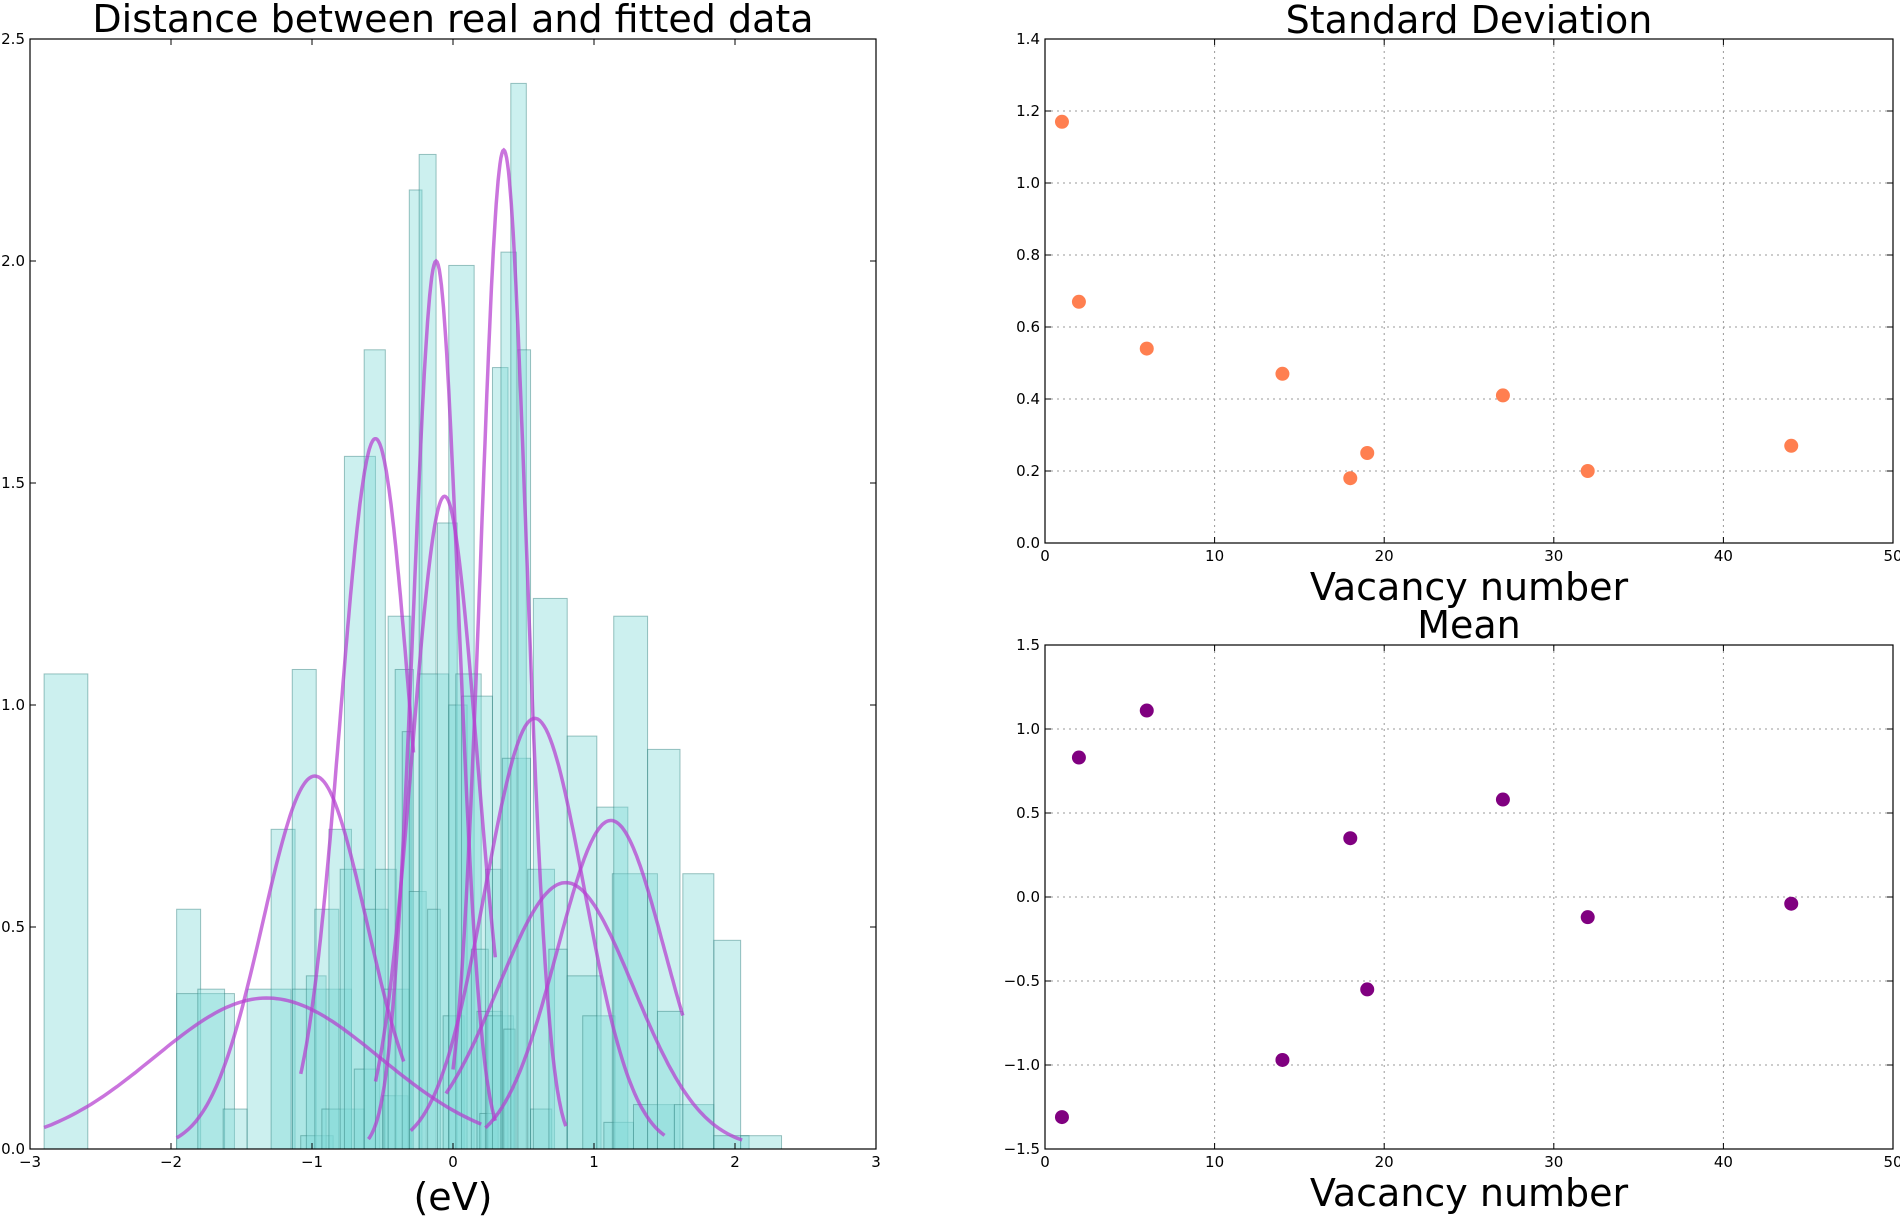  I want to click on std-x-tick-label: 50, so click(1891, 556).